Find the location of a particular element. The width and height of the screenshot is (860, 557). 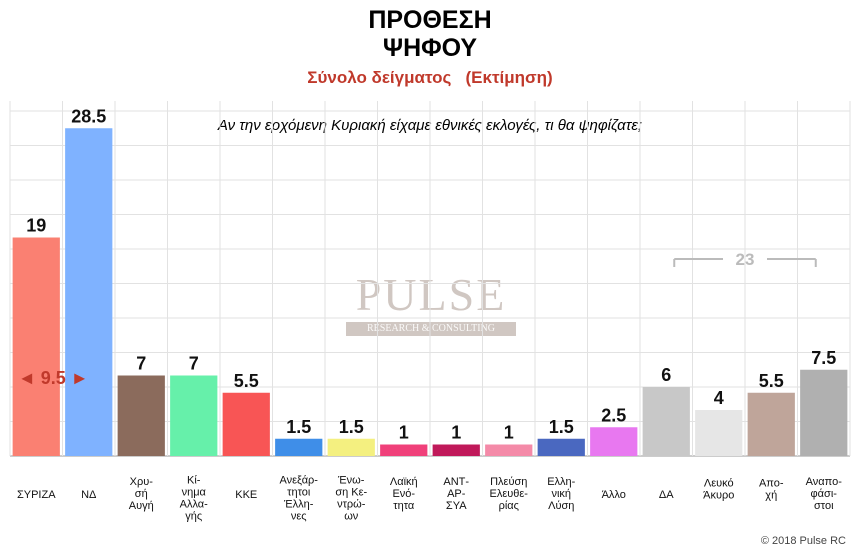

category-label-line: νες is located at coordinates (299, 517).